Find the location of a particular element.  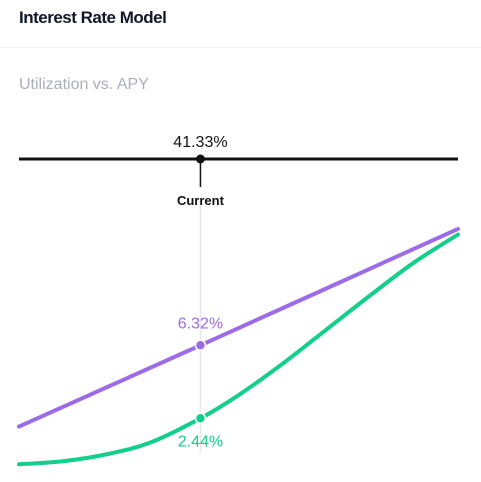

supply-current-point is located at coordinates (200, 418).